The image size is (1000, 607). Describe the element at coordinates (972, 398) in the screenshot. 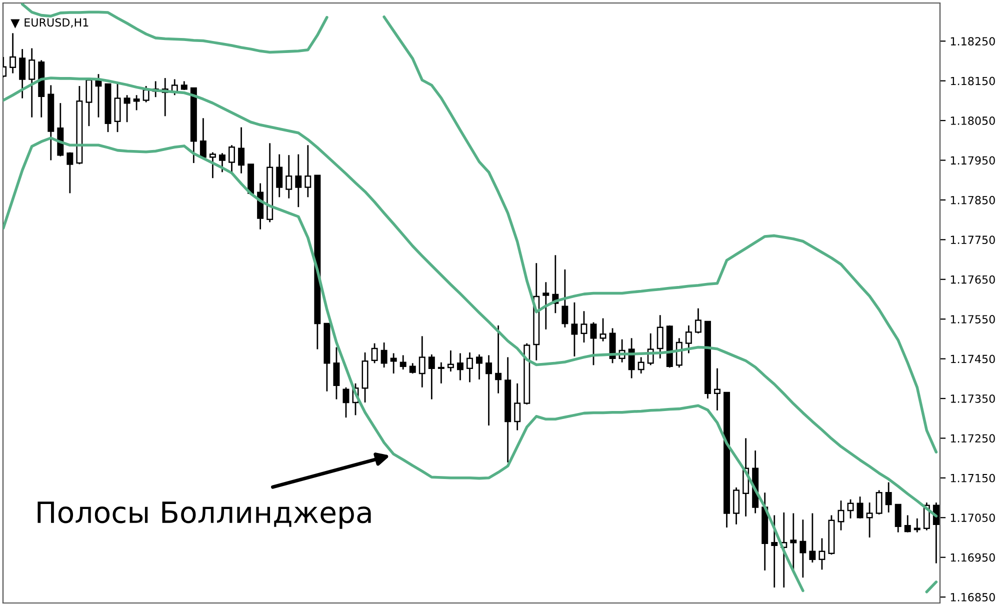

I see `y-tick-label: 1.17350` at that location.